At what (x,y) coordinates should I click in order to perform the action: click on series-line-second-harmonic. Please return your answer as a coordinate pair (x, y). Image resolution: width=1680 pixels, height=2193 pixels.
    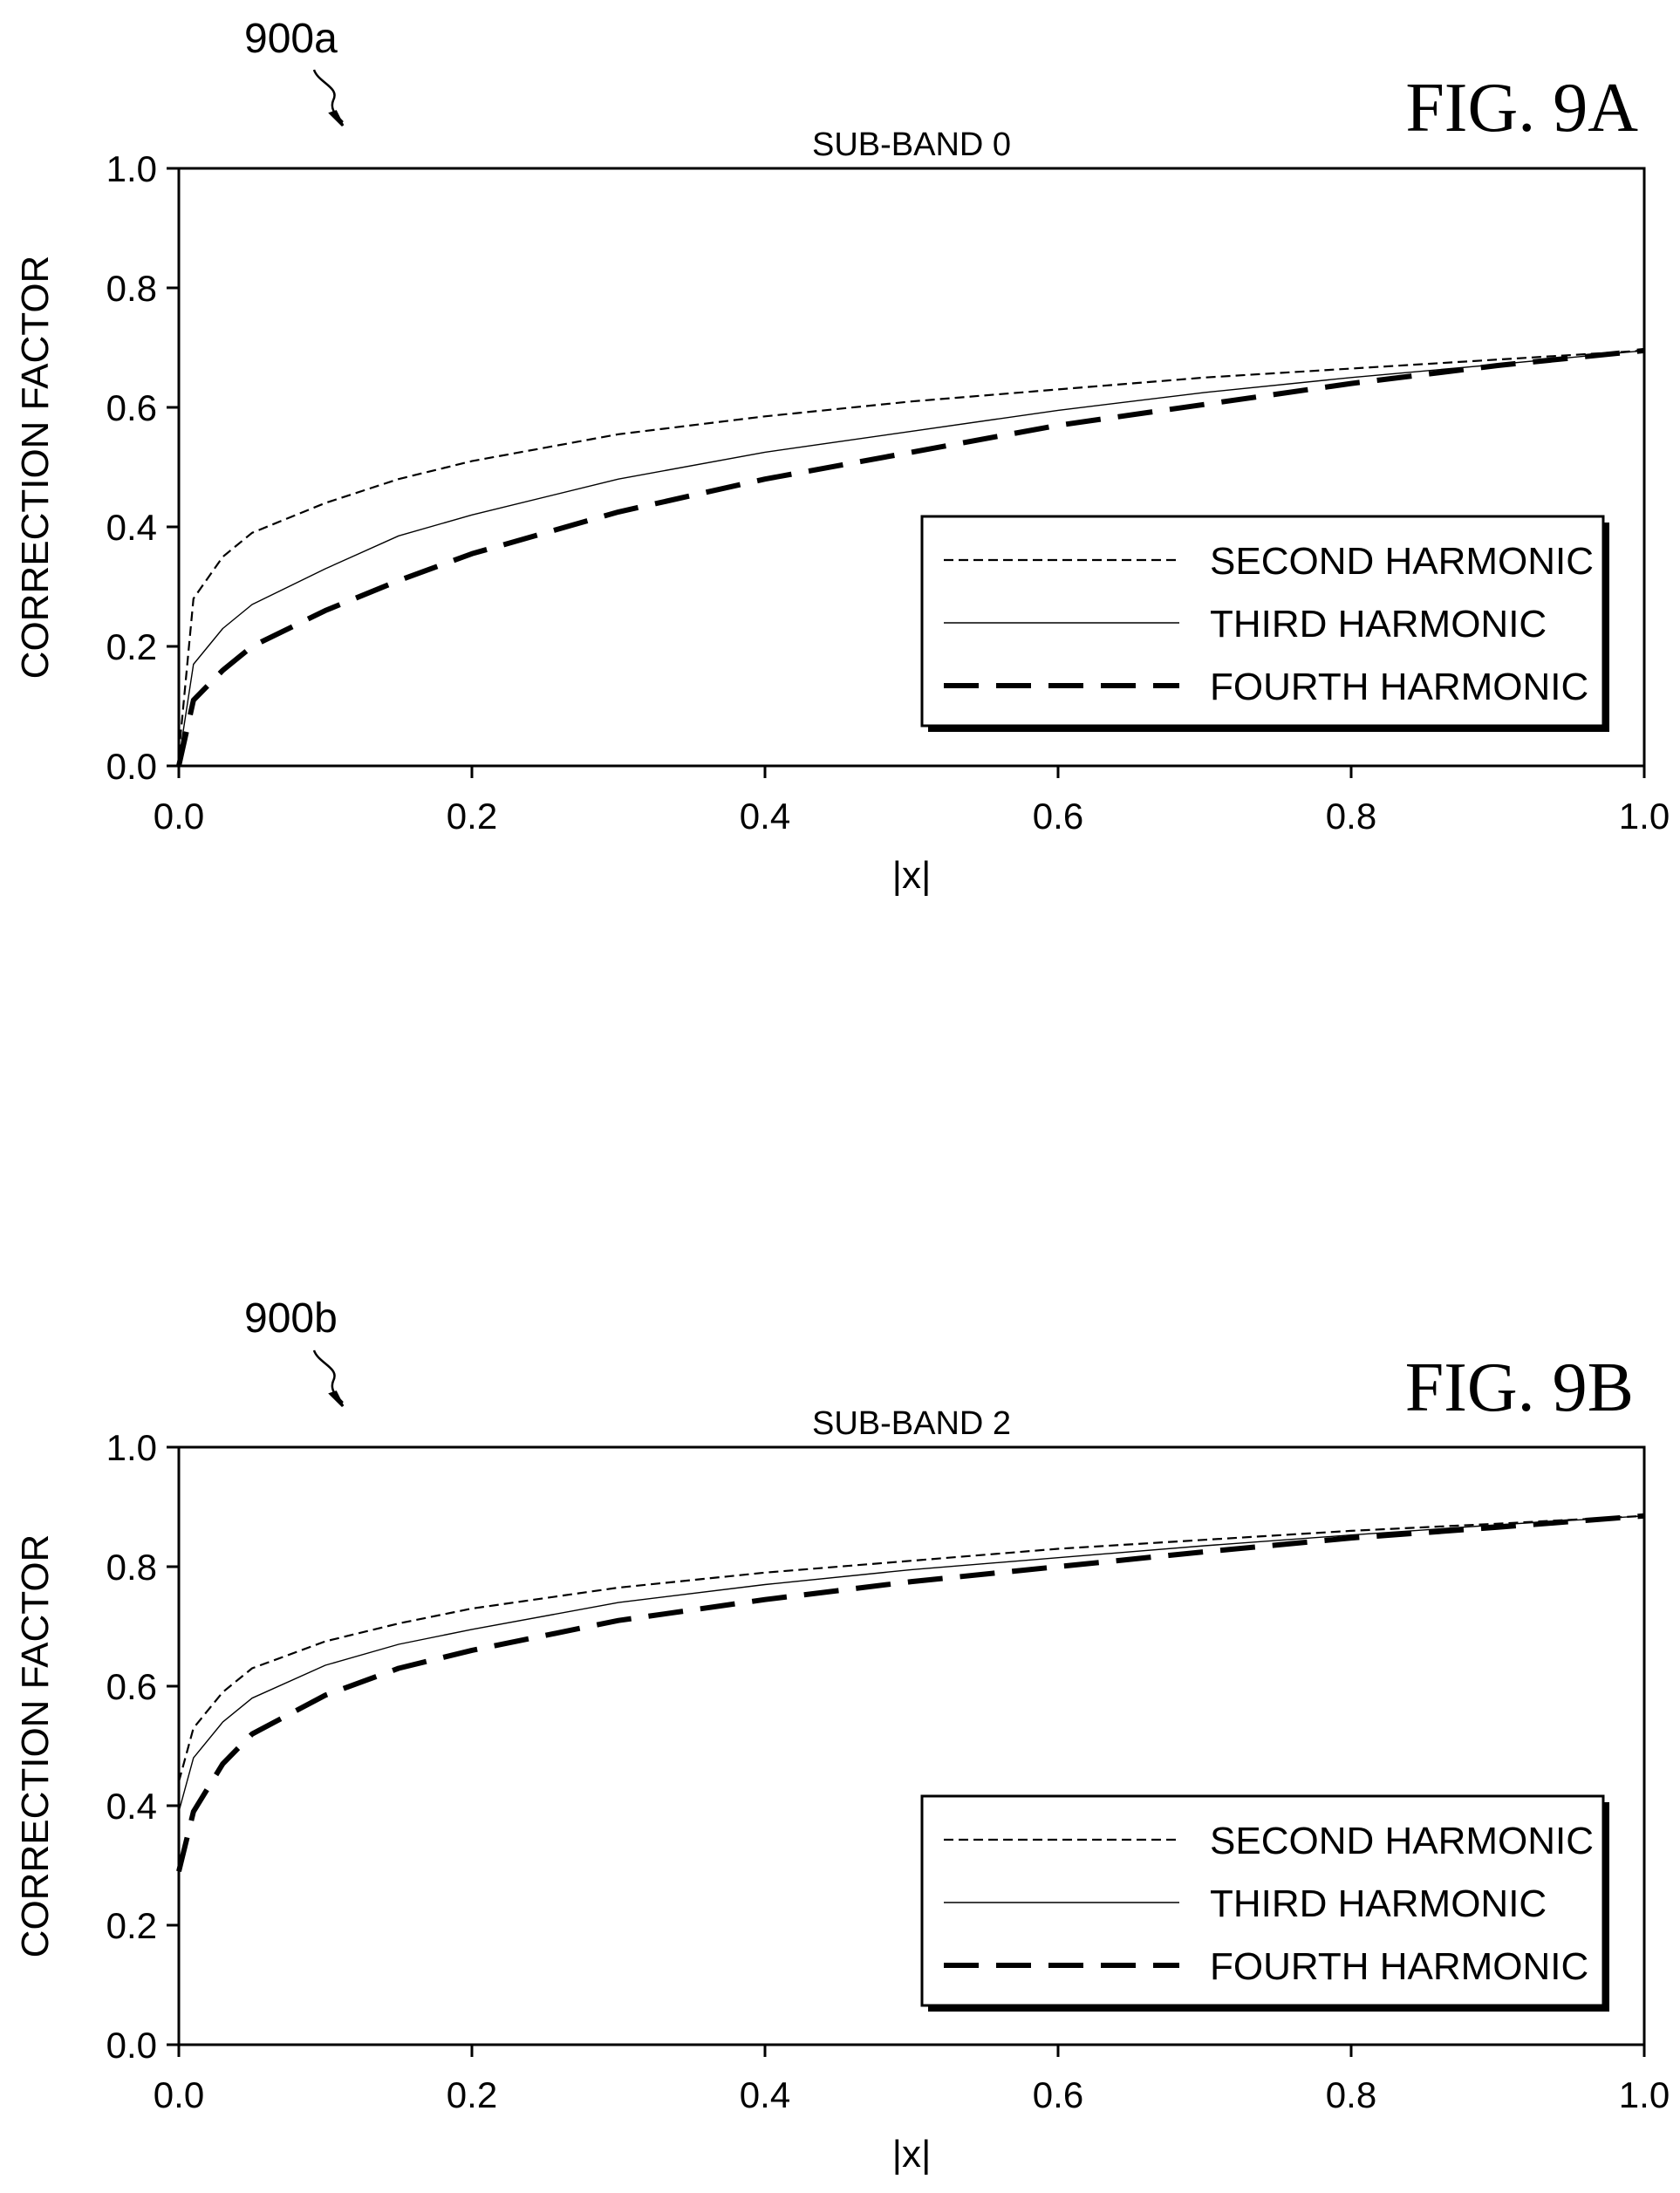
    Looking at the image, I should click on (911, 1648).